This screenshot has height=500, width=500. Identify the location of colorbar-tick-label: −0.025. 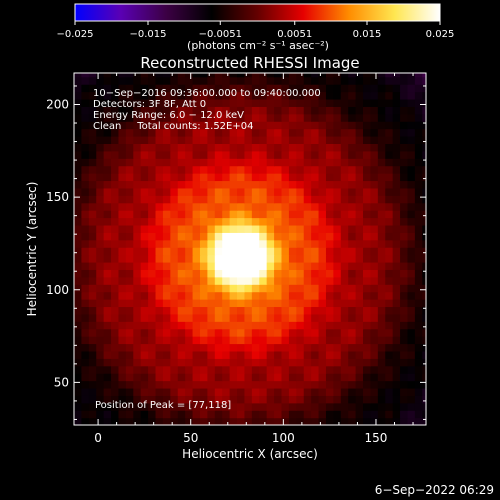
(74, 34).